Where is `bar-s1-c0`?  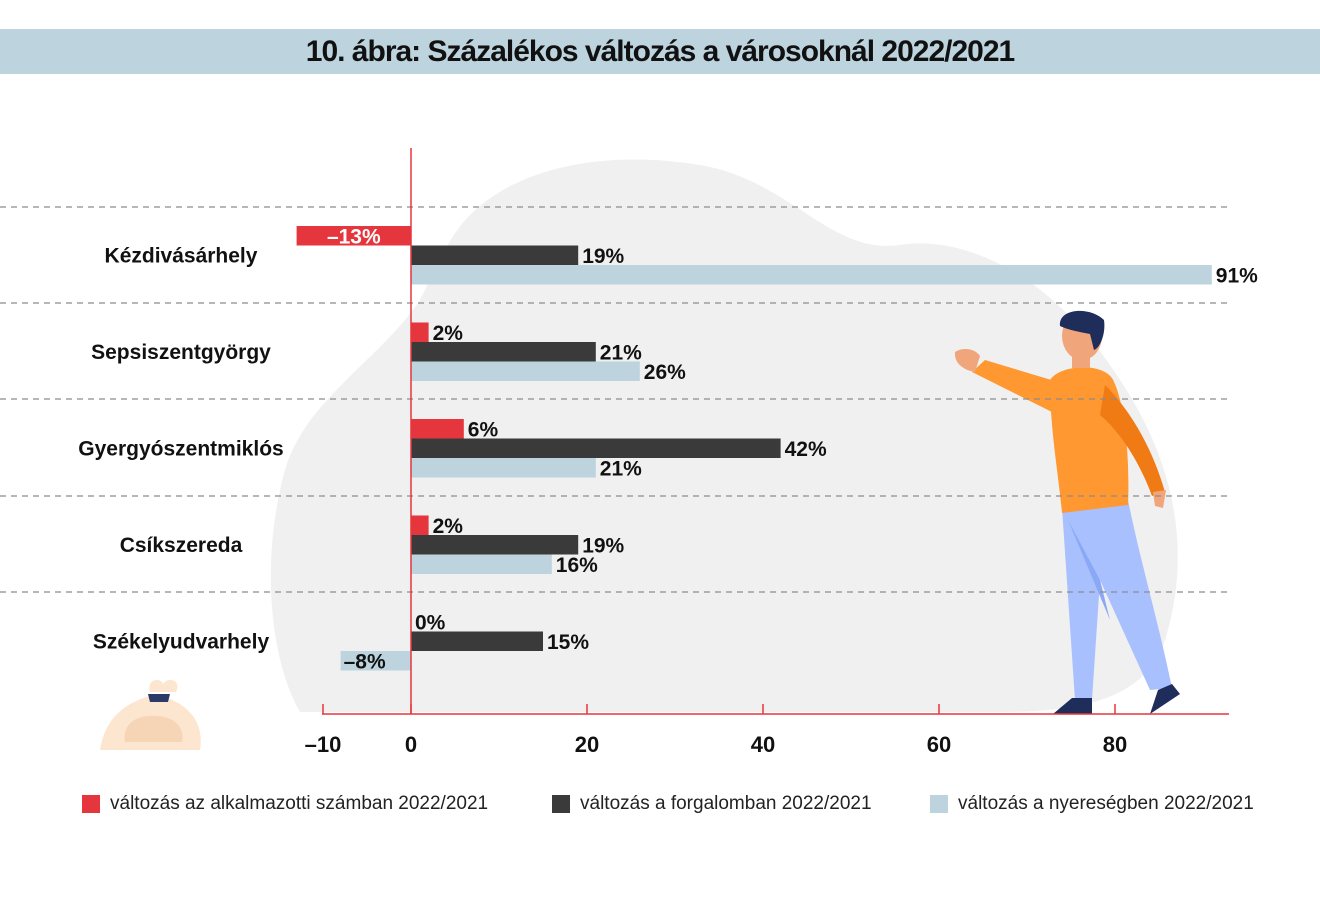
bar-s1-c0 is located at coordinates (495, 255).